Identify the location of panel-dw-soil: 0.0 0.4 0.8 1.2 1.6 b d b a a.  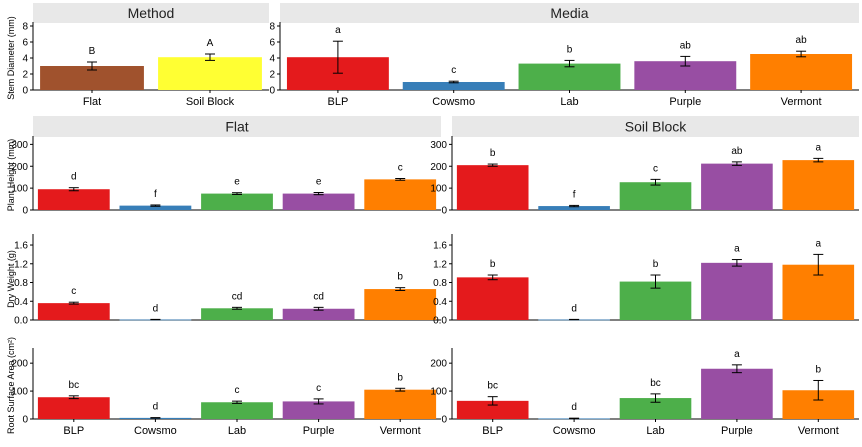
(646, 280).